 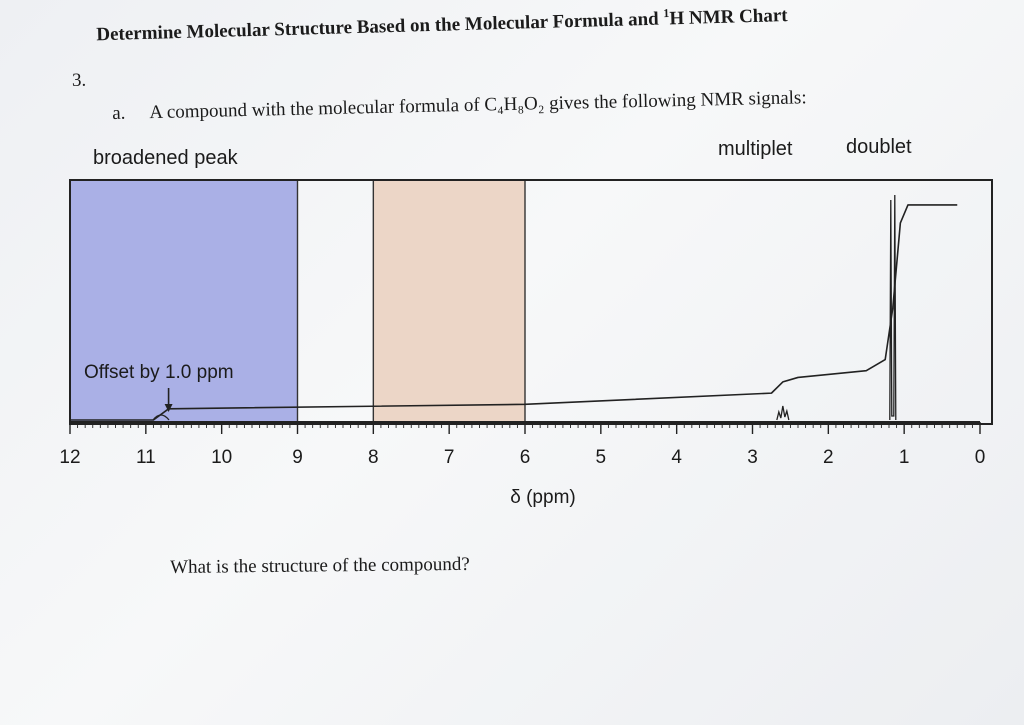 What do you see at coordinates (69, 457) in the screenshot?
I see `x-tick-label: 12` at bounding box center [69, 457].